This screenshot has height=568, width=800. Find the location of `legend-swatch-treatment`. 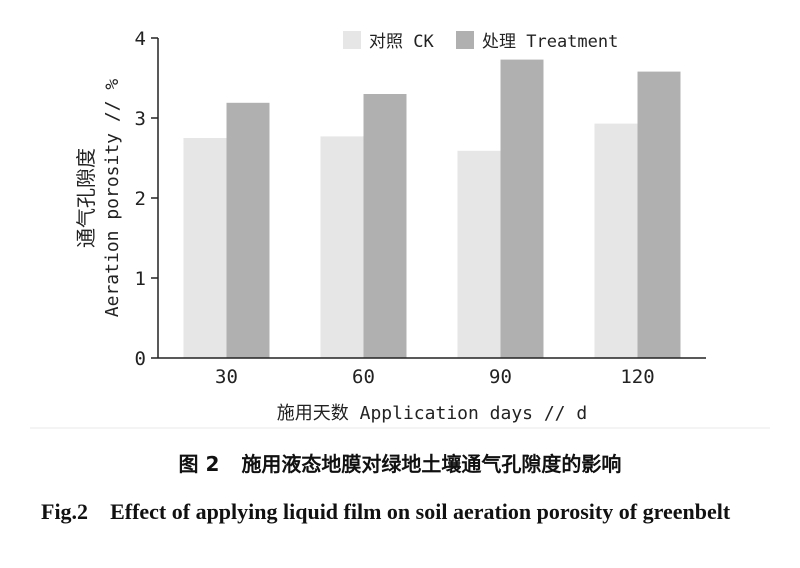

legend-swatch-treatment is located at coordinates (465, 40).